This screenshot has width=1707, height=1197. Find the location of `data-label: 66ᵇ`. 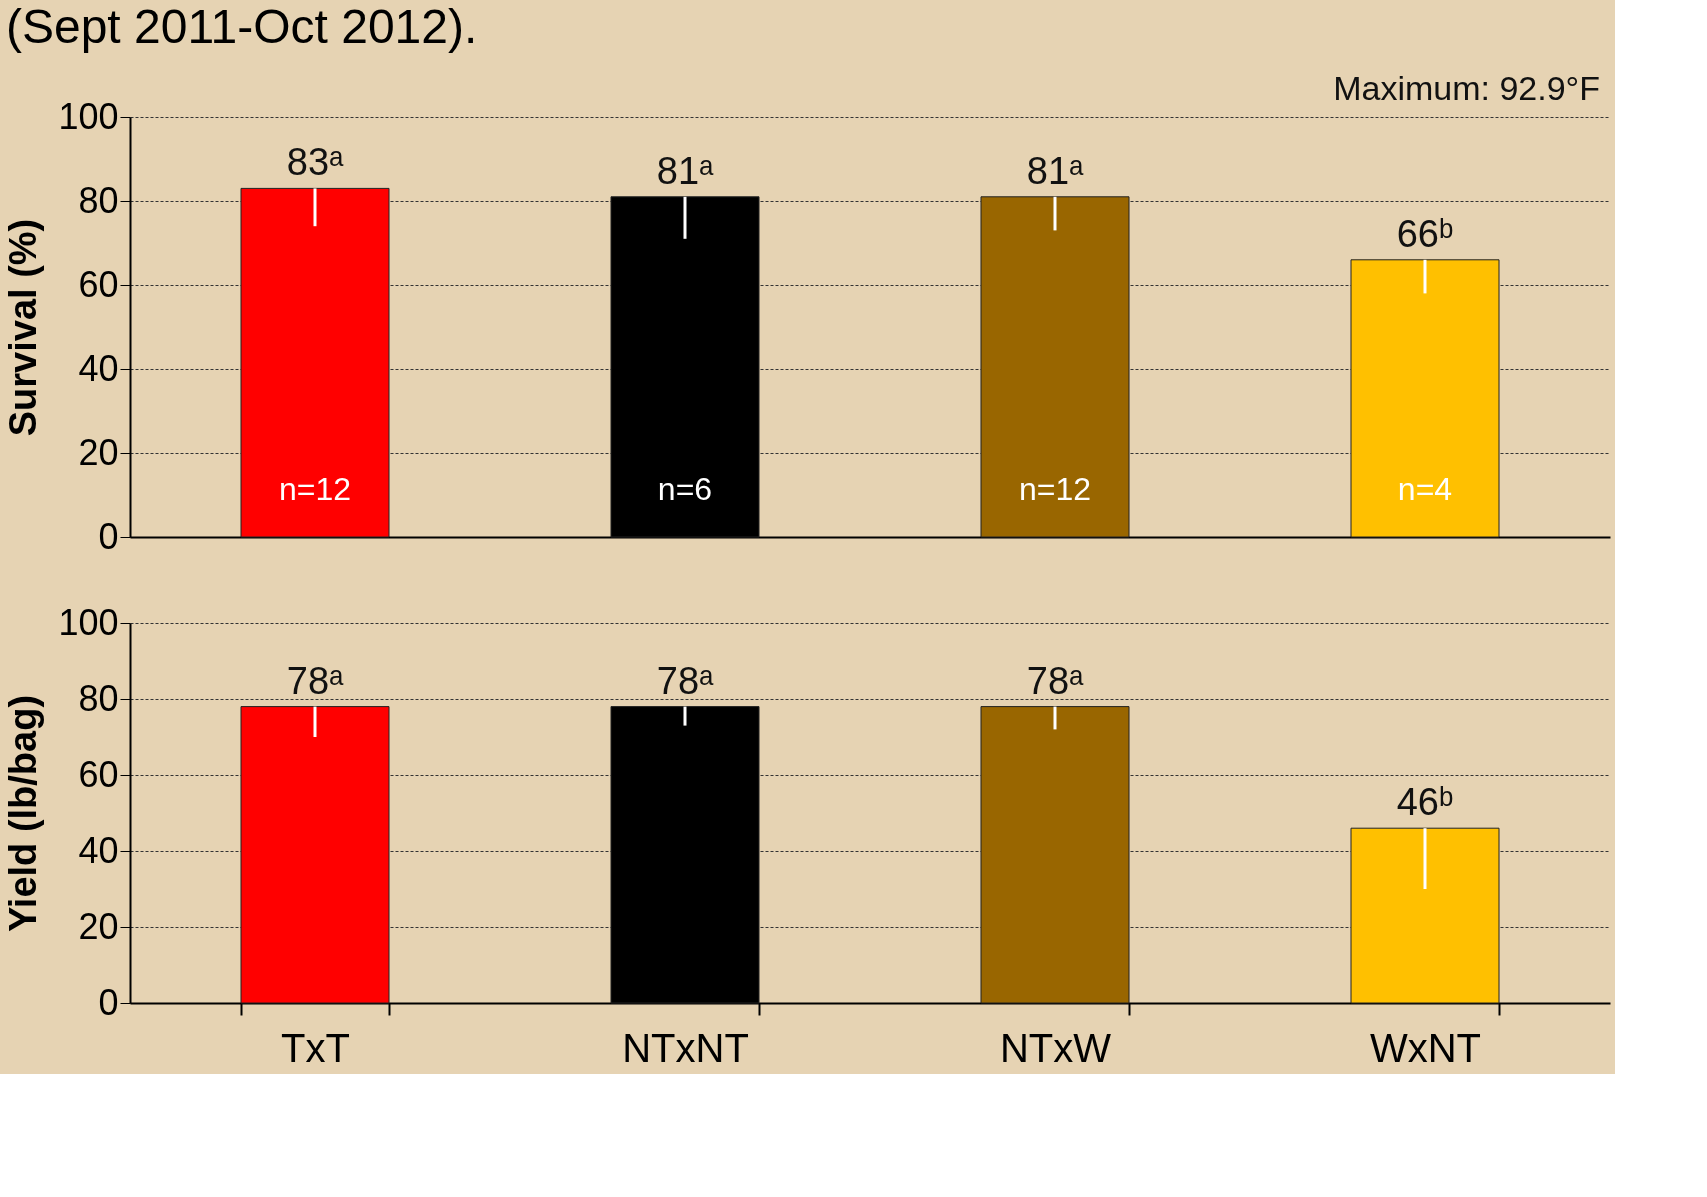

data-label: 66ᵇ is located at coordinates (1425, 233).